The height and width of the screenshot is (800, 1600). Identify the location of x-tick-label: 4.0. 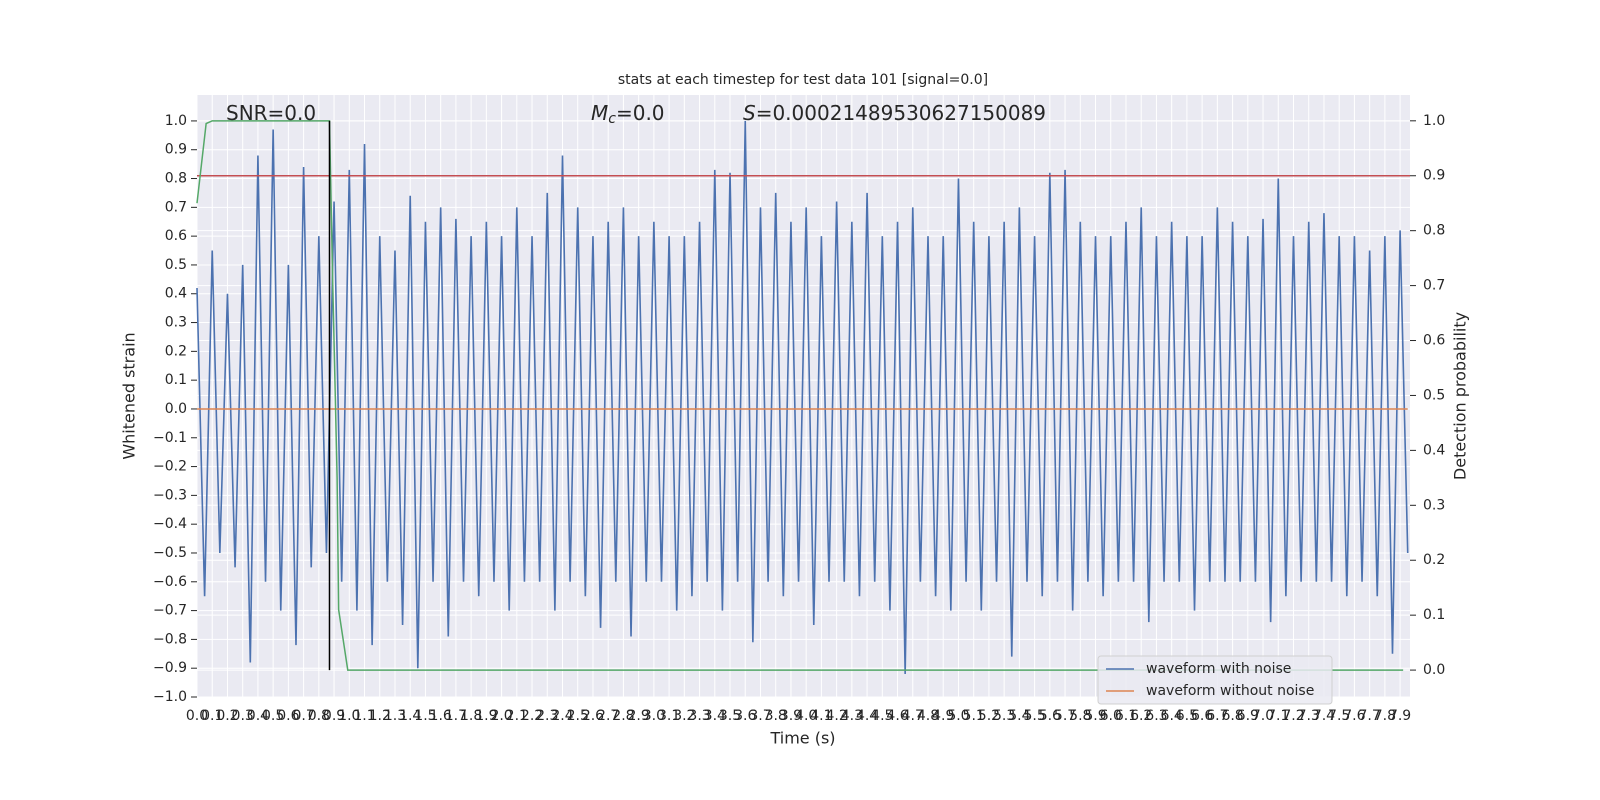
(806, 716).